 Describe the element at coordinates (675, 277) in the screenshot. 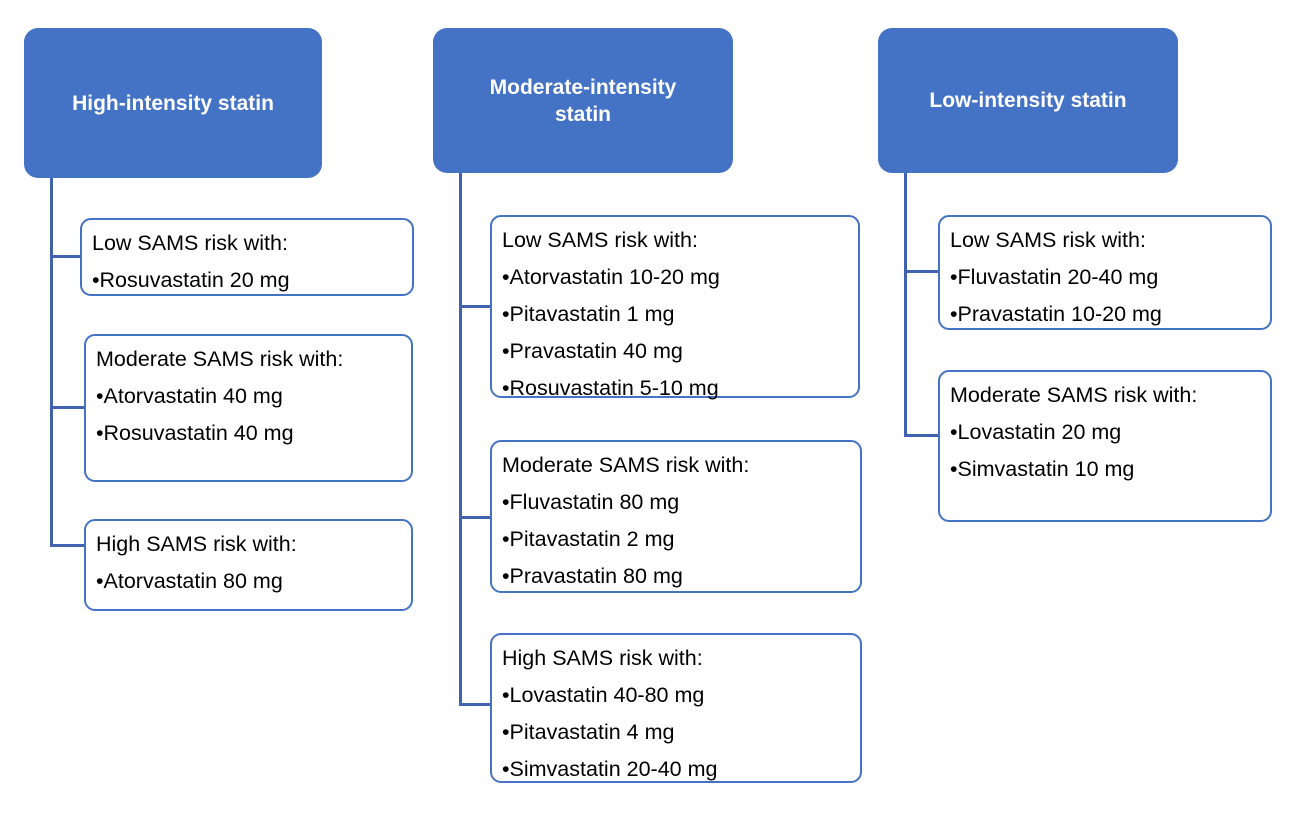

I see `drug-item: Atorvastatin 10-20 mg` at that location.